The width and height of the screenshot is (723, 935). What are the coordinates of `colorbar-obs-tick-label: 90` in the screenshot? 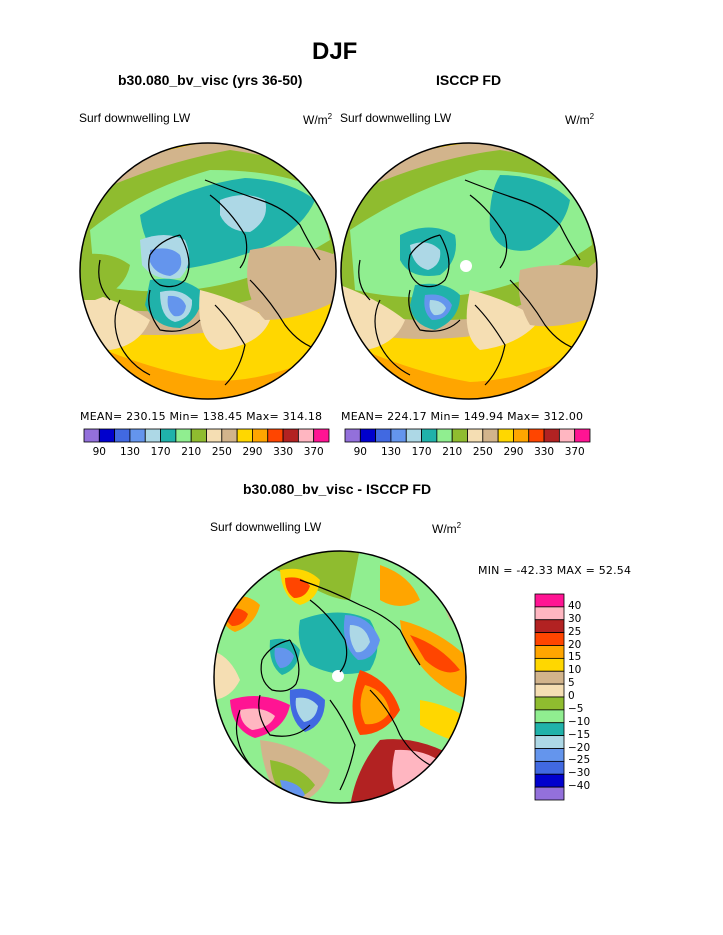 It's located at (360, 452).